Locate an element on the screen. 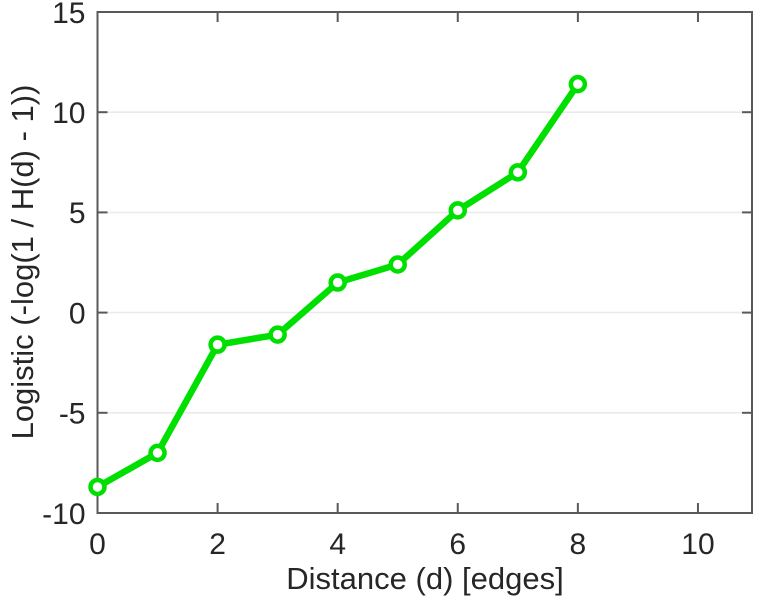  x-tick-label: 6 is located at coordinates (457, 544).